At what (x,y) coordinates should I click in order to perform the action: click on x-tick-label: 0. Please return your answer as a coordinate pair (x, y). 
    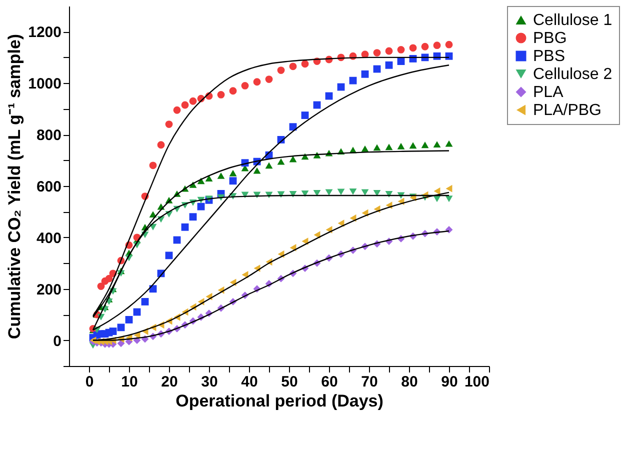
    Looking at the image, I should click on (89, 382).